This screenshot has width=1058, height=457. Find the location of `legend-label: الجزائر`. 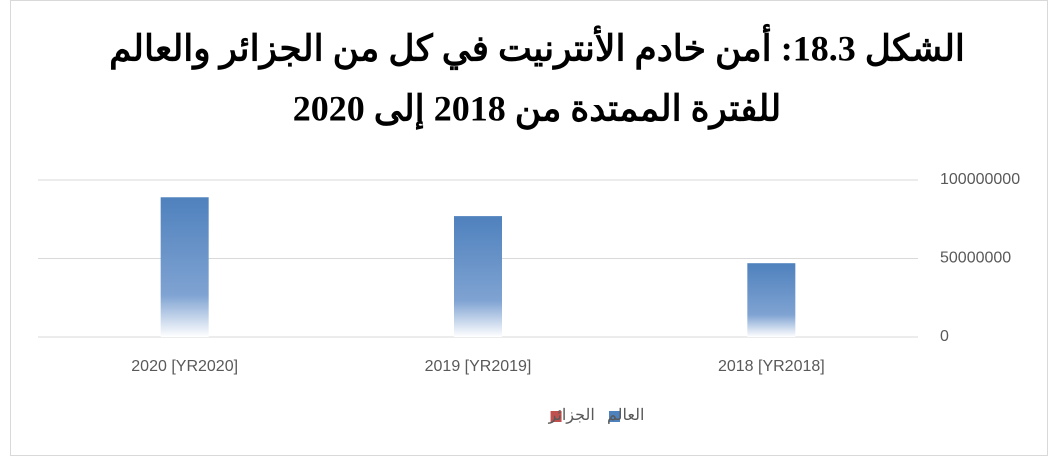

legend-label: الجزائر is located at coordinates (571, 415).